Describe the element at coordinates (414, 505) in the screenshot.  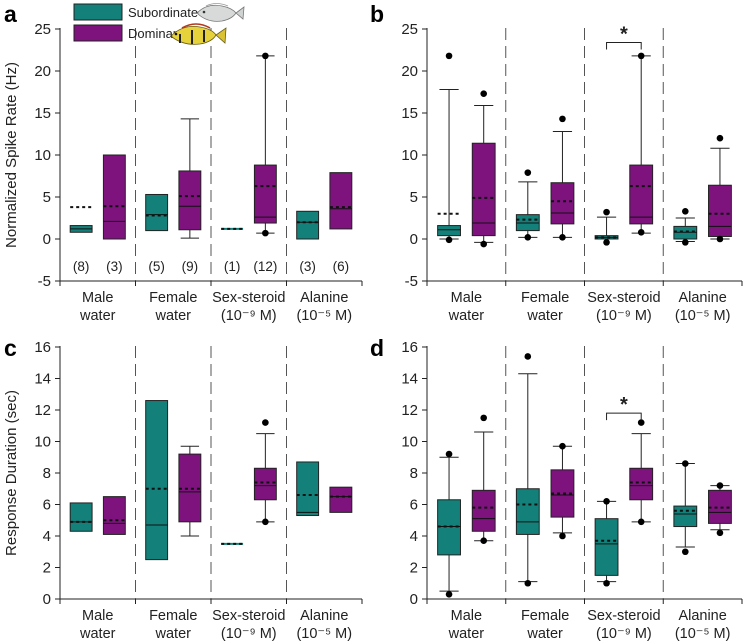
I see `y-tick-label-d: 6` at that location.